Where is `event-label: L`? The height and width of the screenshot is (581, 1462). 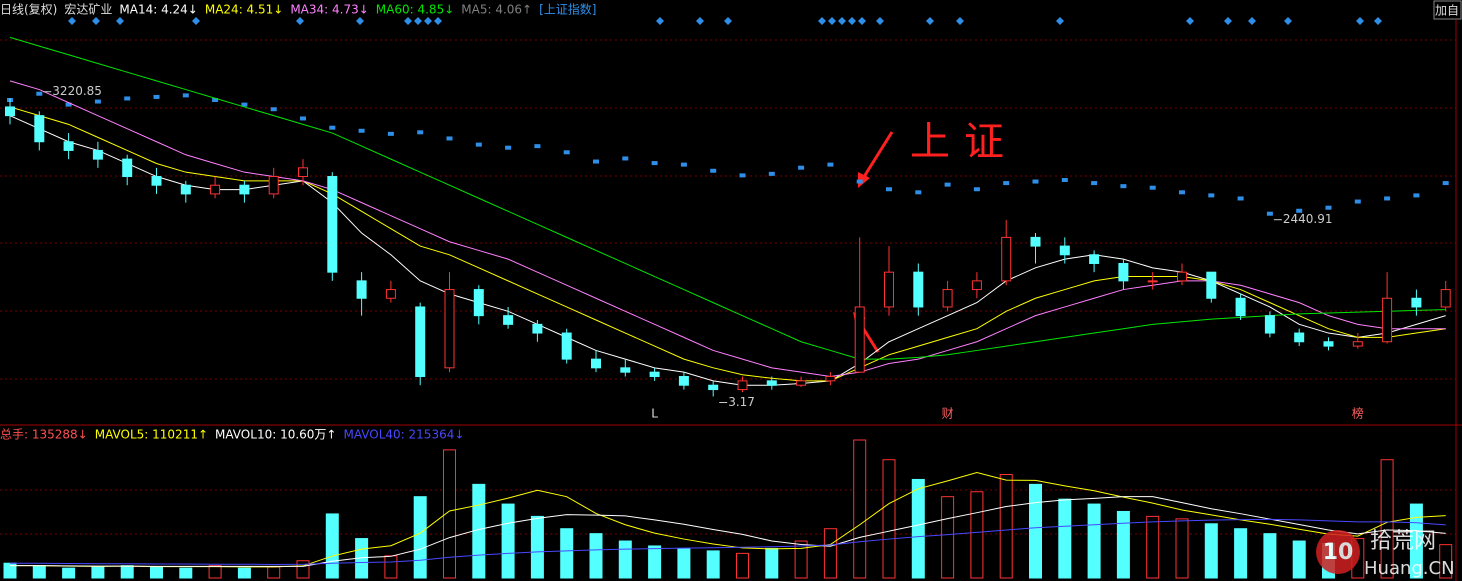
event-label: L is located at coordinates (654, 414).